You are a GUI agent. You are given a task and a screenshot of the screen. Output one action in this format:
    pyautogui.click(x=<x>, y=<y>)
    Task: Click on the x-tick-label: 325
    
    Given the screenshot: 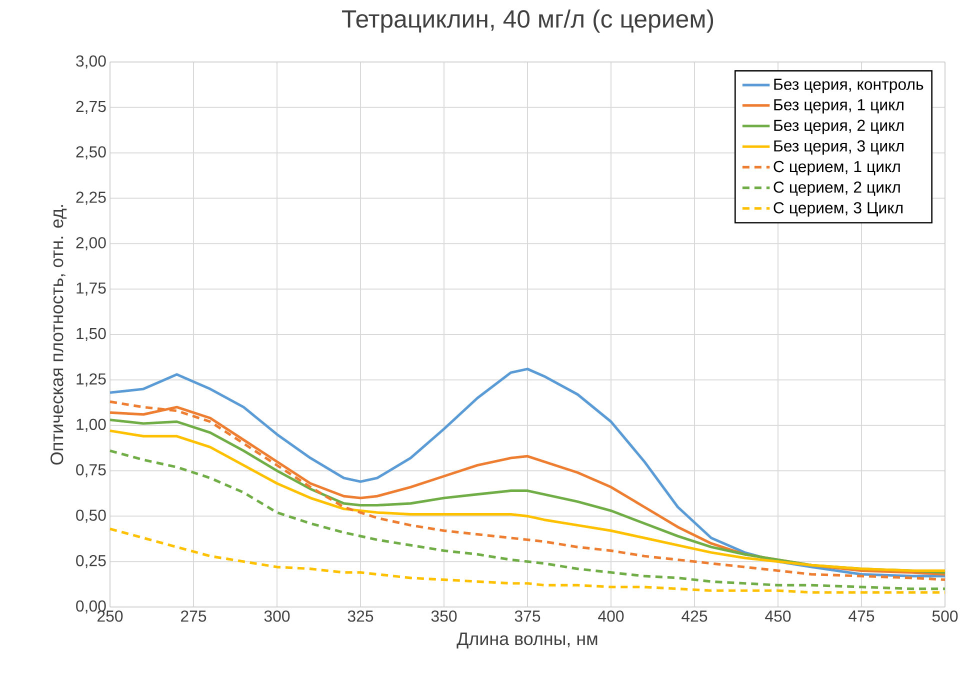 What is the action you would take?
    pyautogui.click(x=361, y=616)
    